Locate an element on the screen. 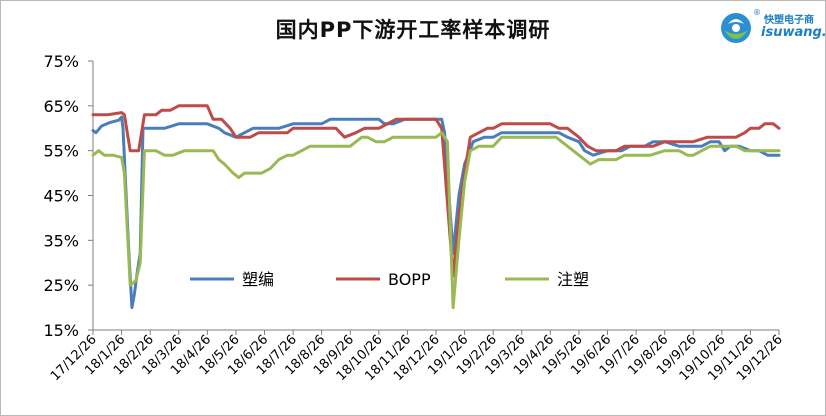 Image resolution: width=826 pixels, height=416 pixels. legend-label: BOPP is located at coordinates (409, 279).